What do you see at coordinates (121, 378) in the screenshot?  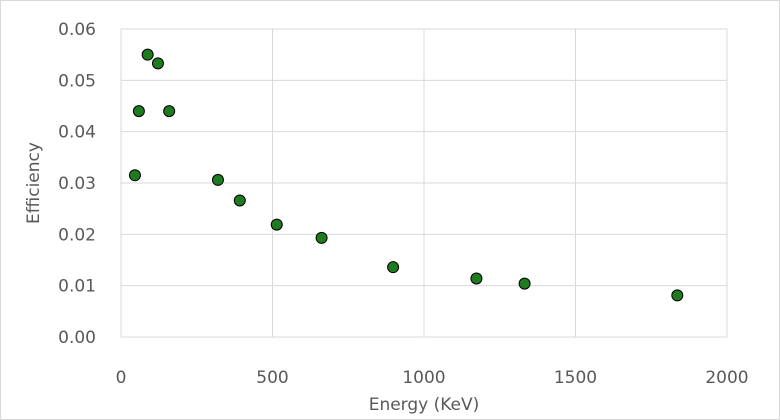 I see `x-tick-label: 0` at bounding box center [121, 378].